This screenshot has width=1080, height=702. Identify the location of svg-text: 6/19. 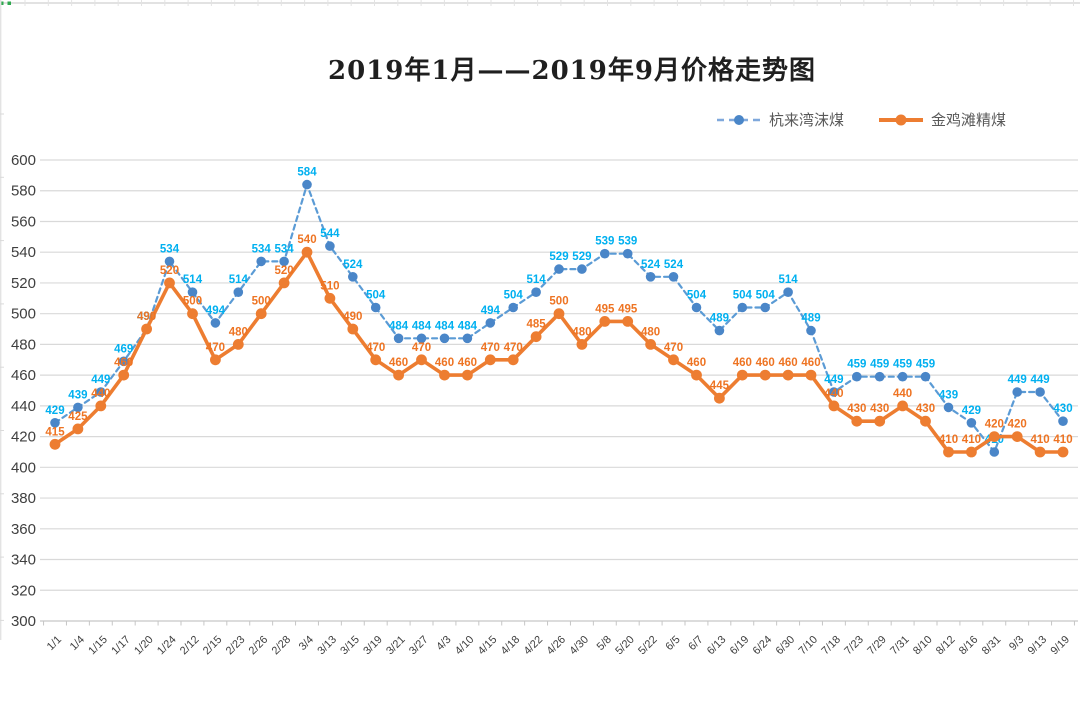
(740, 646).